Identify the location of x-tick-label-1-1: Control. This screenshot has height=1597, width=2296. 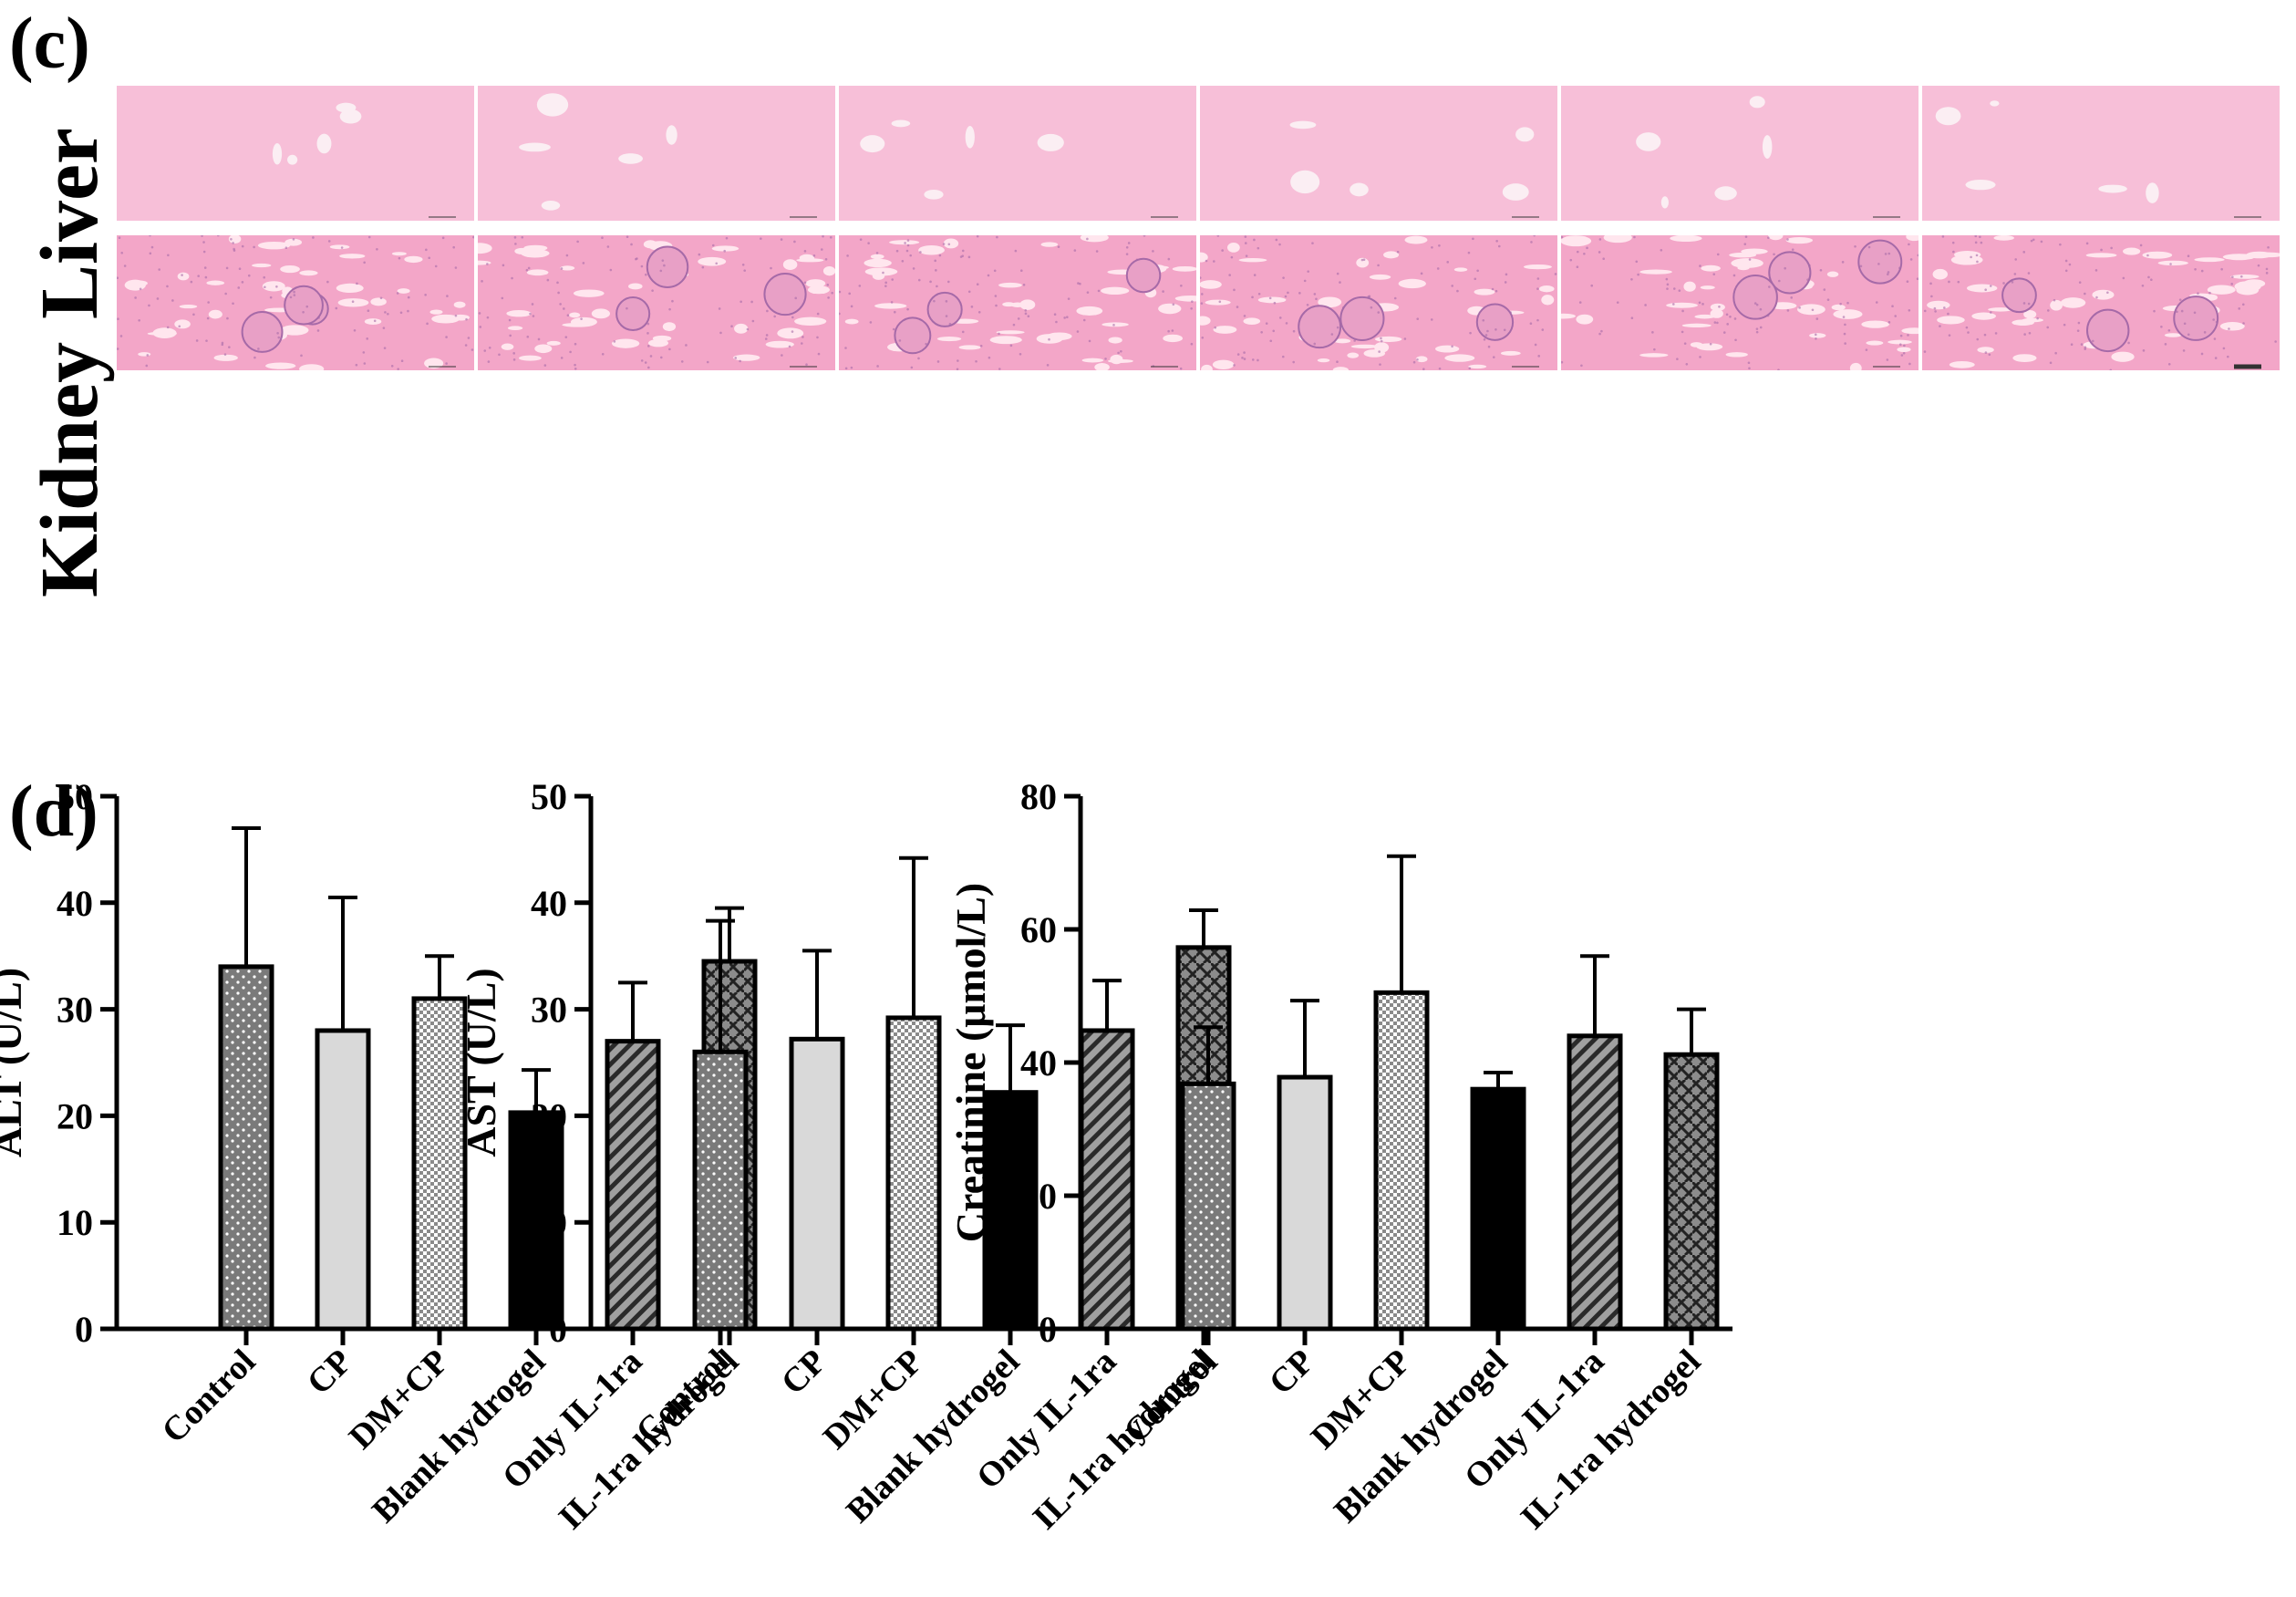
(209, 1397).